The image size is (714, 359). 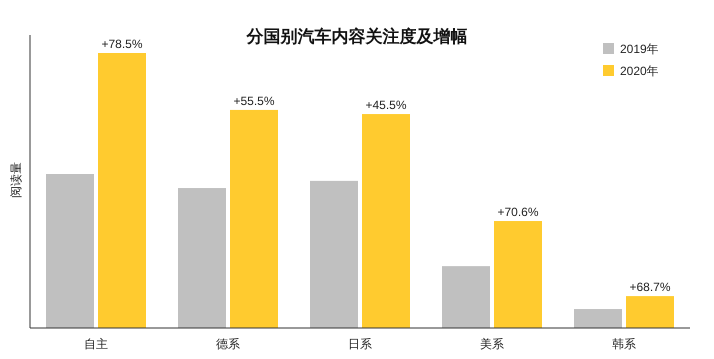 What do you see at coordinates (228, 344) in the screenshot?
I see `x-tick-label: 德系` at bounding box center [228, 344].